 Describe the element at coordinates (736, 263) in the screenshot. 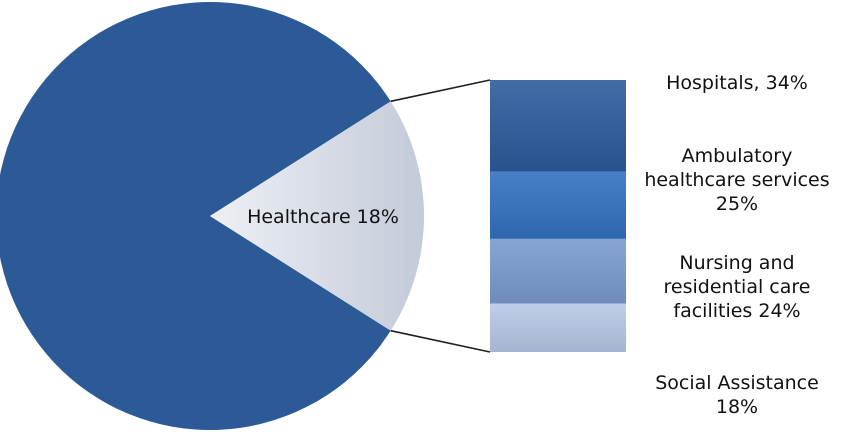

I see `bar-segment-label-line: Nursing and` at that location.